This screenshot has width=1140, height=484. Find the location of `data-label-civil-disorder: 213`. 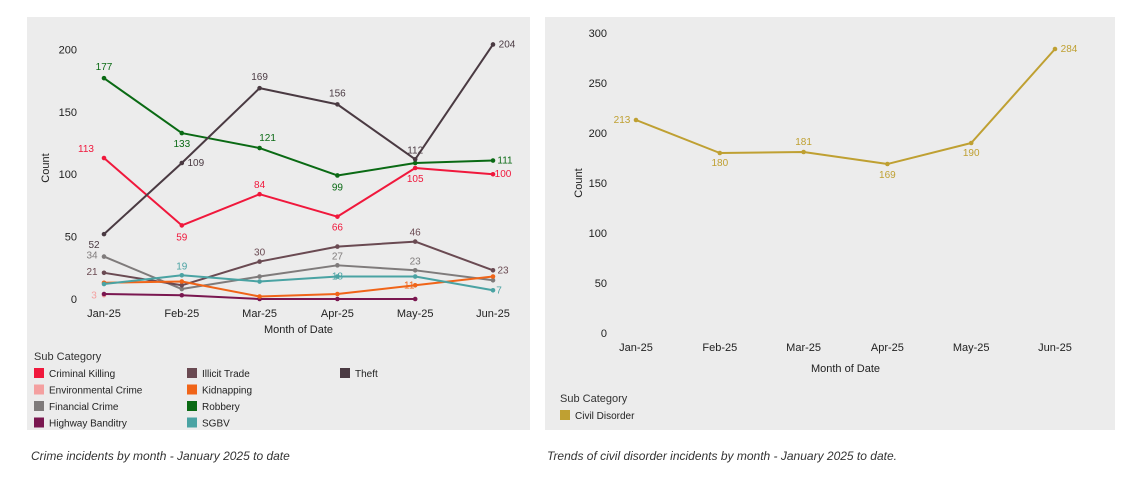

data-label-civil-disorder: 213 is located at coordinates (622, 120).